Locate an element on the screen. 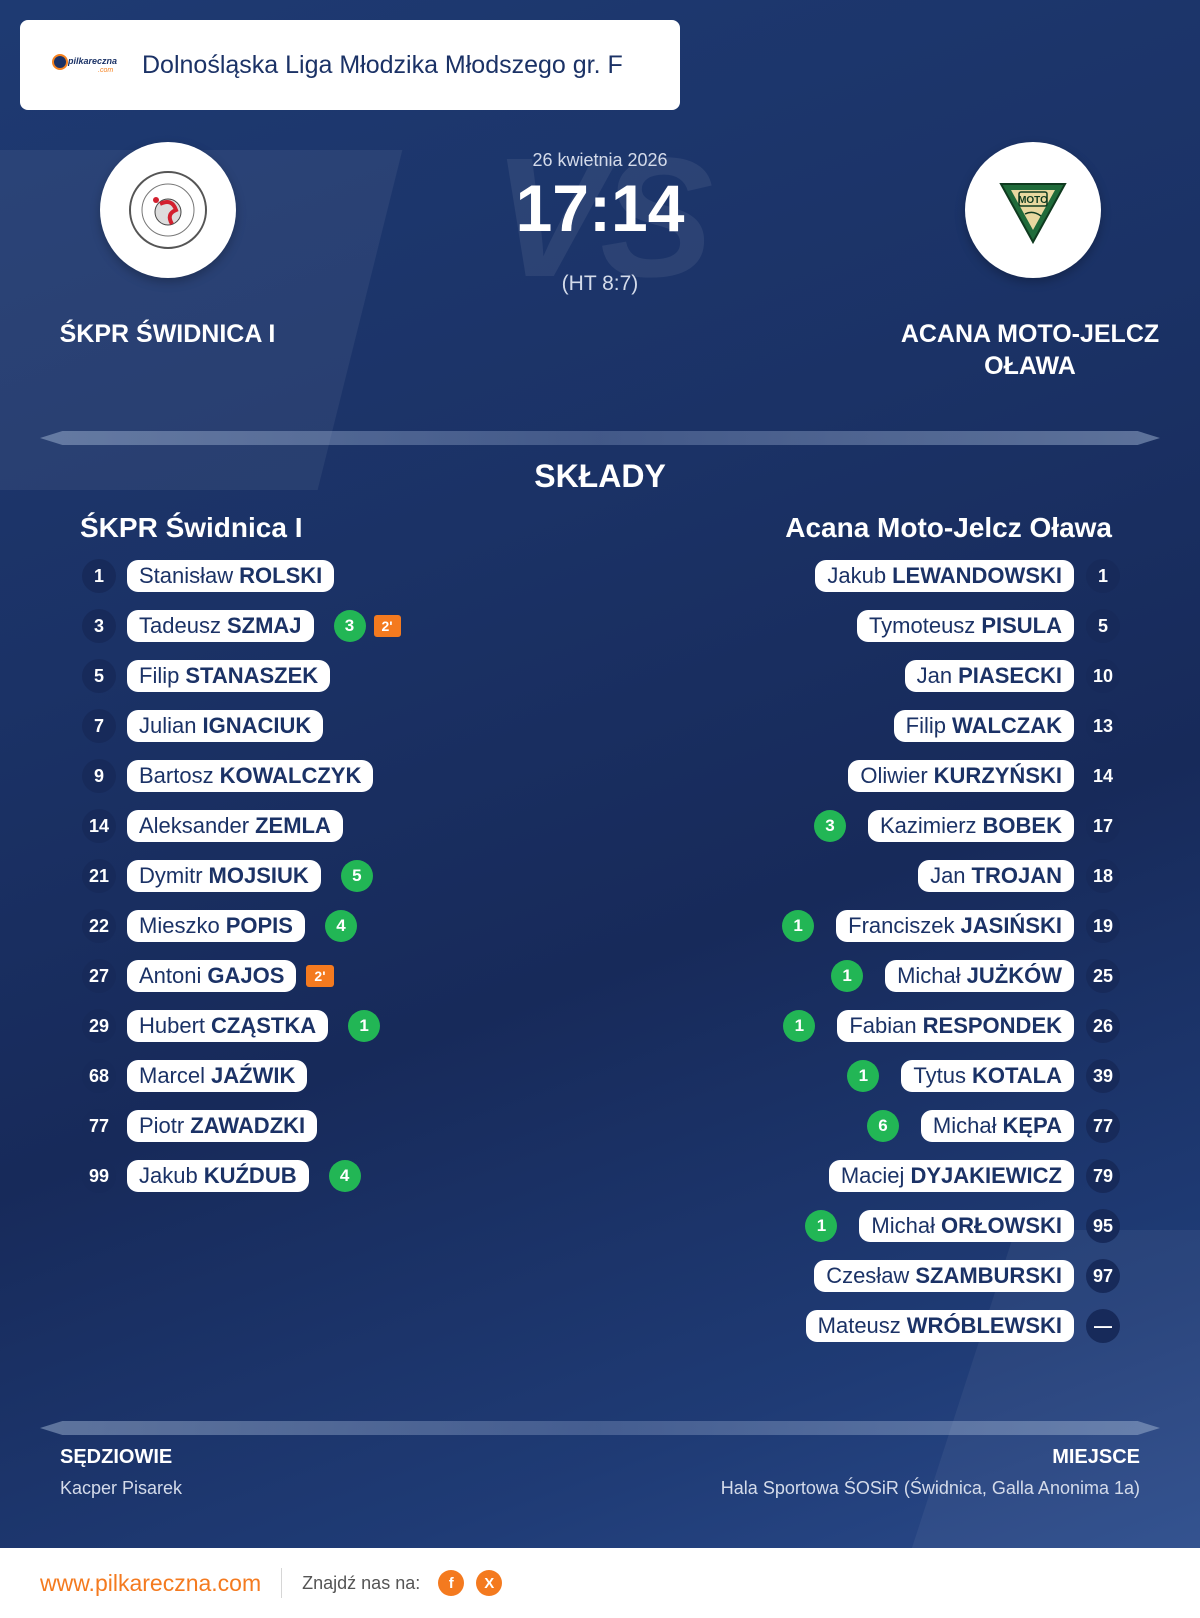 This screenshot has height=1618, width=1200. player-name: Piotr ZAWADZKI is located at coordinates (222, 1126).